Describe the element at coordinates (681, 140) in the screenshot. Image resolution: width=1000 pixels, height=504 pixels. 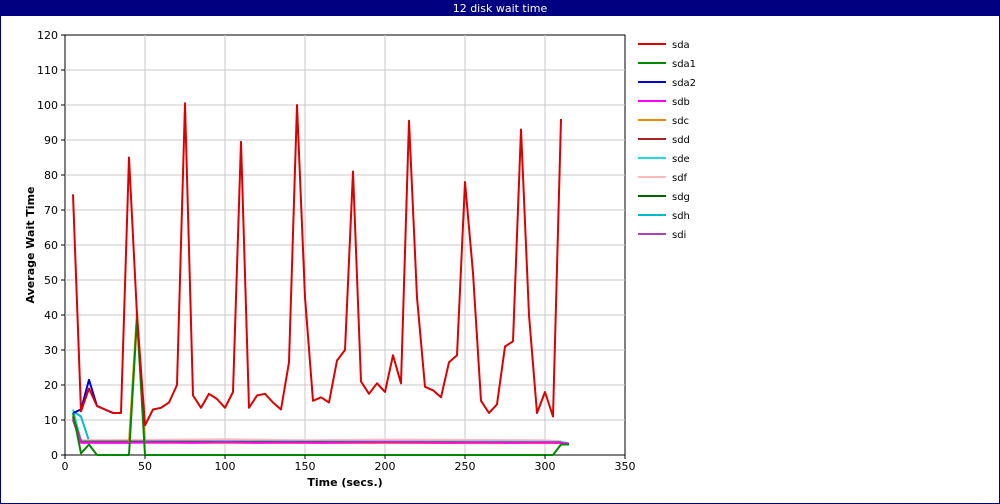
I see `legend-label-sdd: sdd` at that location.